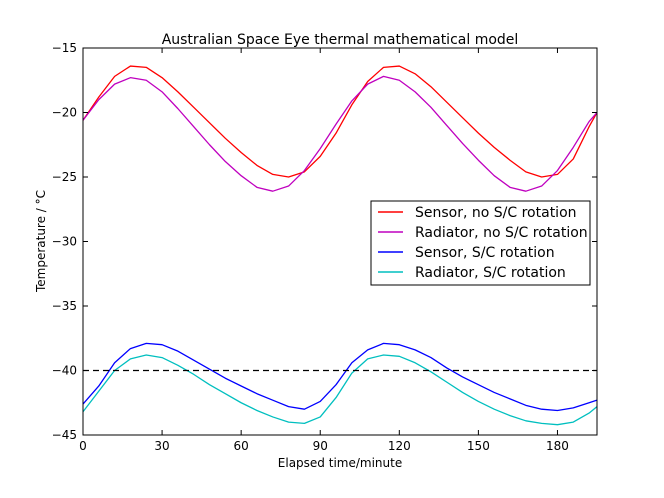  What do you see at coordinates (478, 446) in the screenshot?
I see `x-tick-label: 150` at bounding box center [478, 446].